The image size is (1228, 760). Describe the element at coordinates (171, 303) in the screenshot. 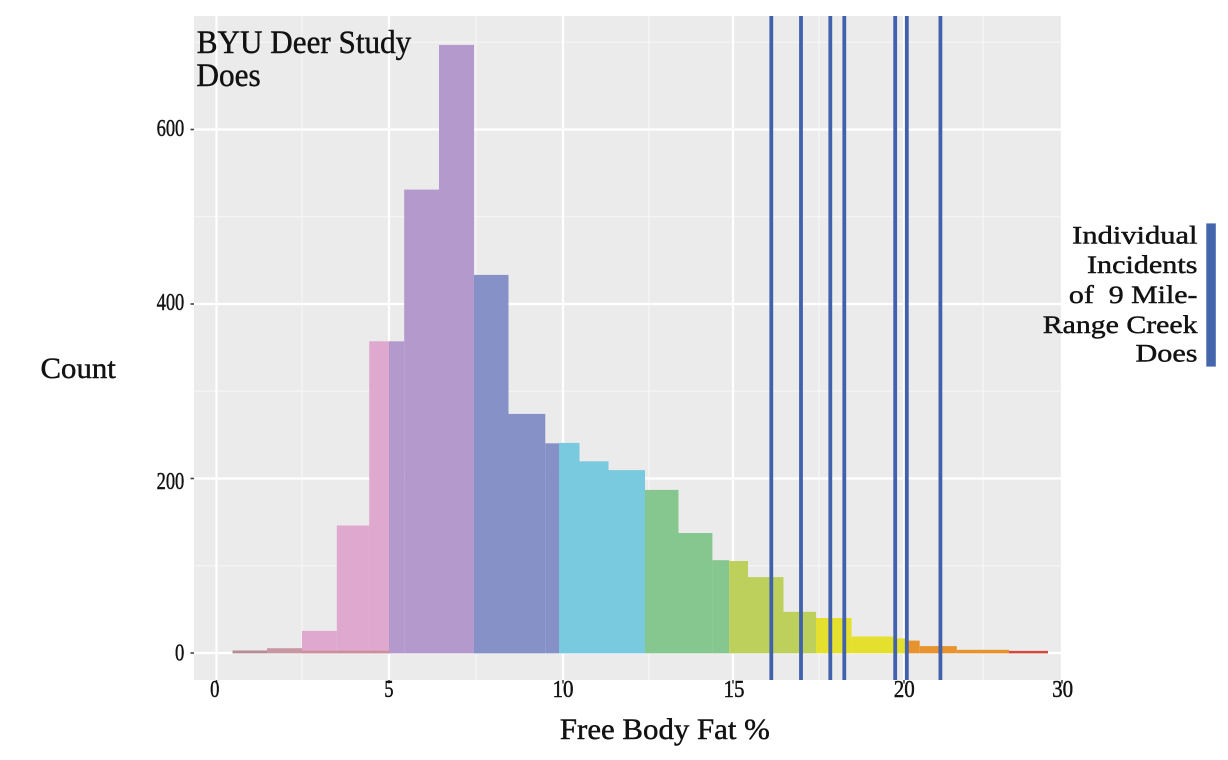

I see `svg-text: 400` at that location.